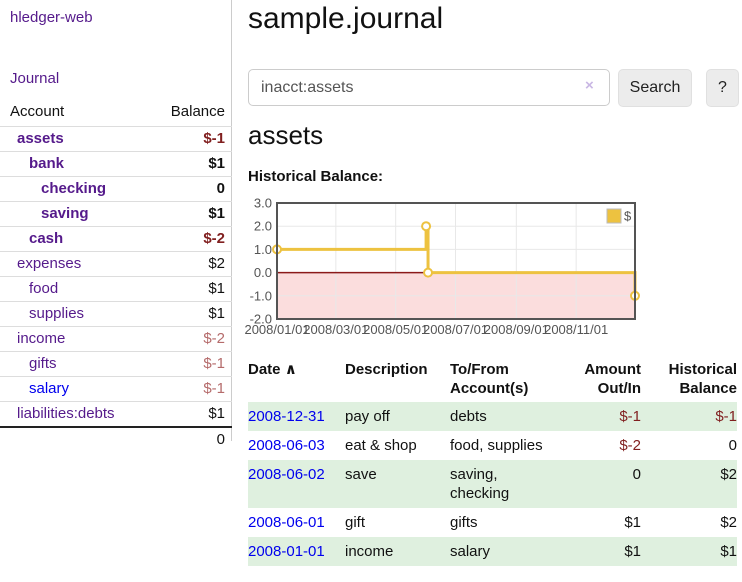 Image resolution: width=742 pixels, height=582 pixels. What do you see at coordinates (216, 263) in the screenshot?
I see `account-balance: $2` at bounding box center [216, 263].